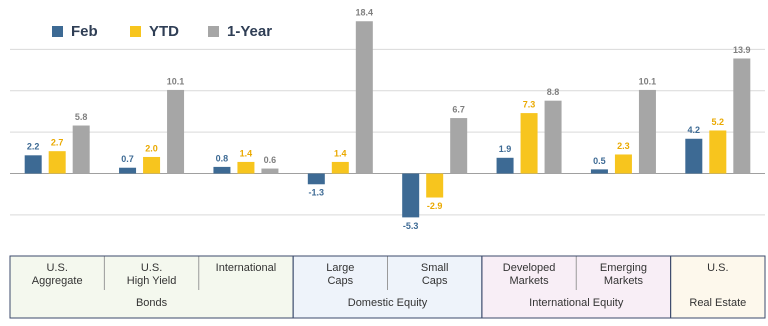 The height and width of the screenshot is (326, 768). Describe the element at coordinates (164, 31) in the screenshot. I see `legend-label: YTD` at that location.